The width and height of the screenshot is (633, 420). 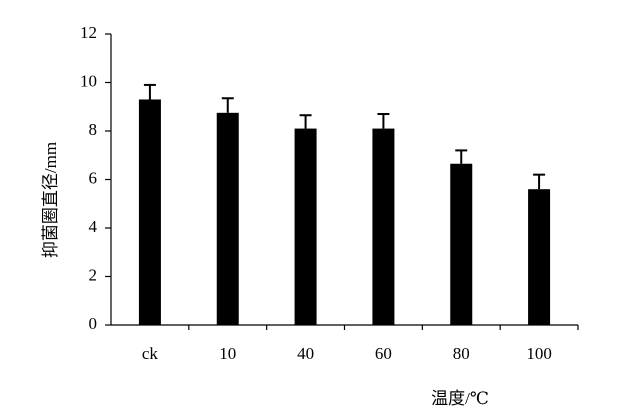 What do you see at coordinates (93, 129) in the screenshot?
I see `y-tick-label: 8` at bounding box center [93, 129].